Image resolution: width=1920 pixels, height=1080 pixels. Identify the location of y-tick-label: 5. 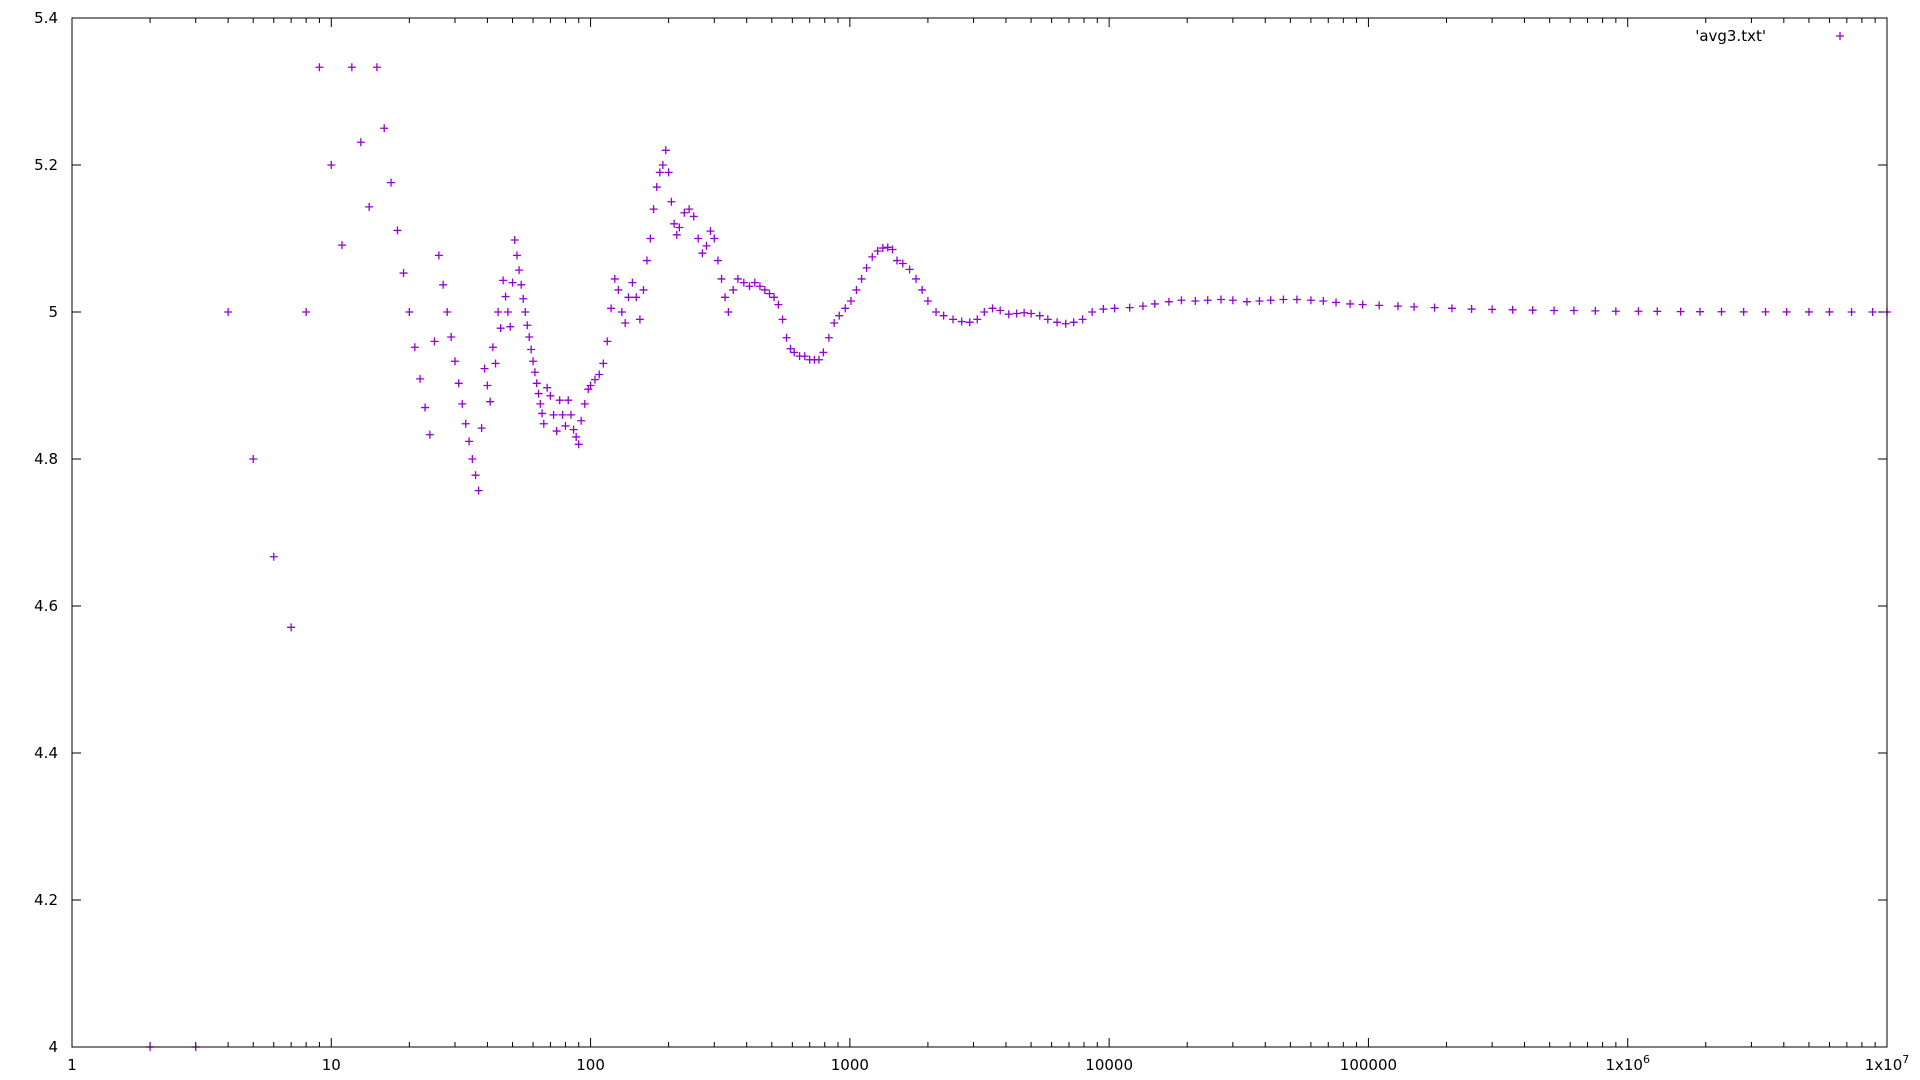
(53, 312).